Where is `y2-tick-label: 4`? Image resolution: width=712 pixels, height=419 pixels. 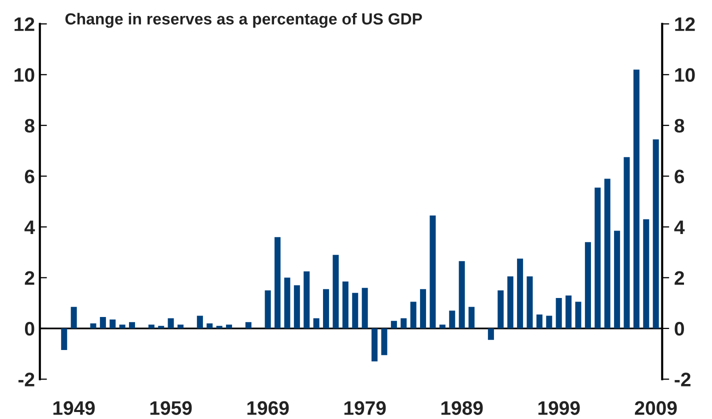
y2-tick-label: 4 is located at coordinates (679, 227).